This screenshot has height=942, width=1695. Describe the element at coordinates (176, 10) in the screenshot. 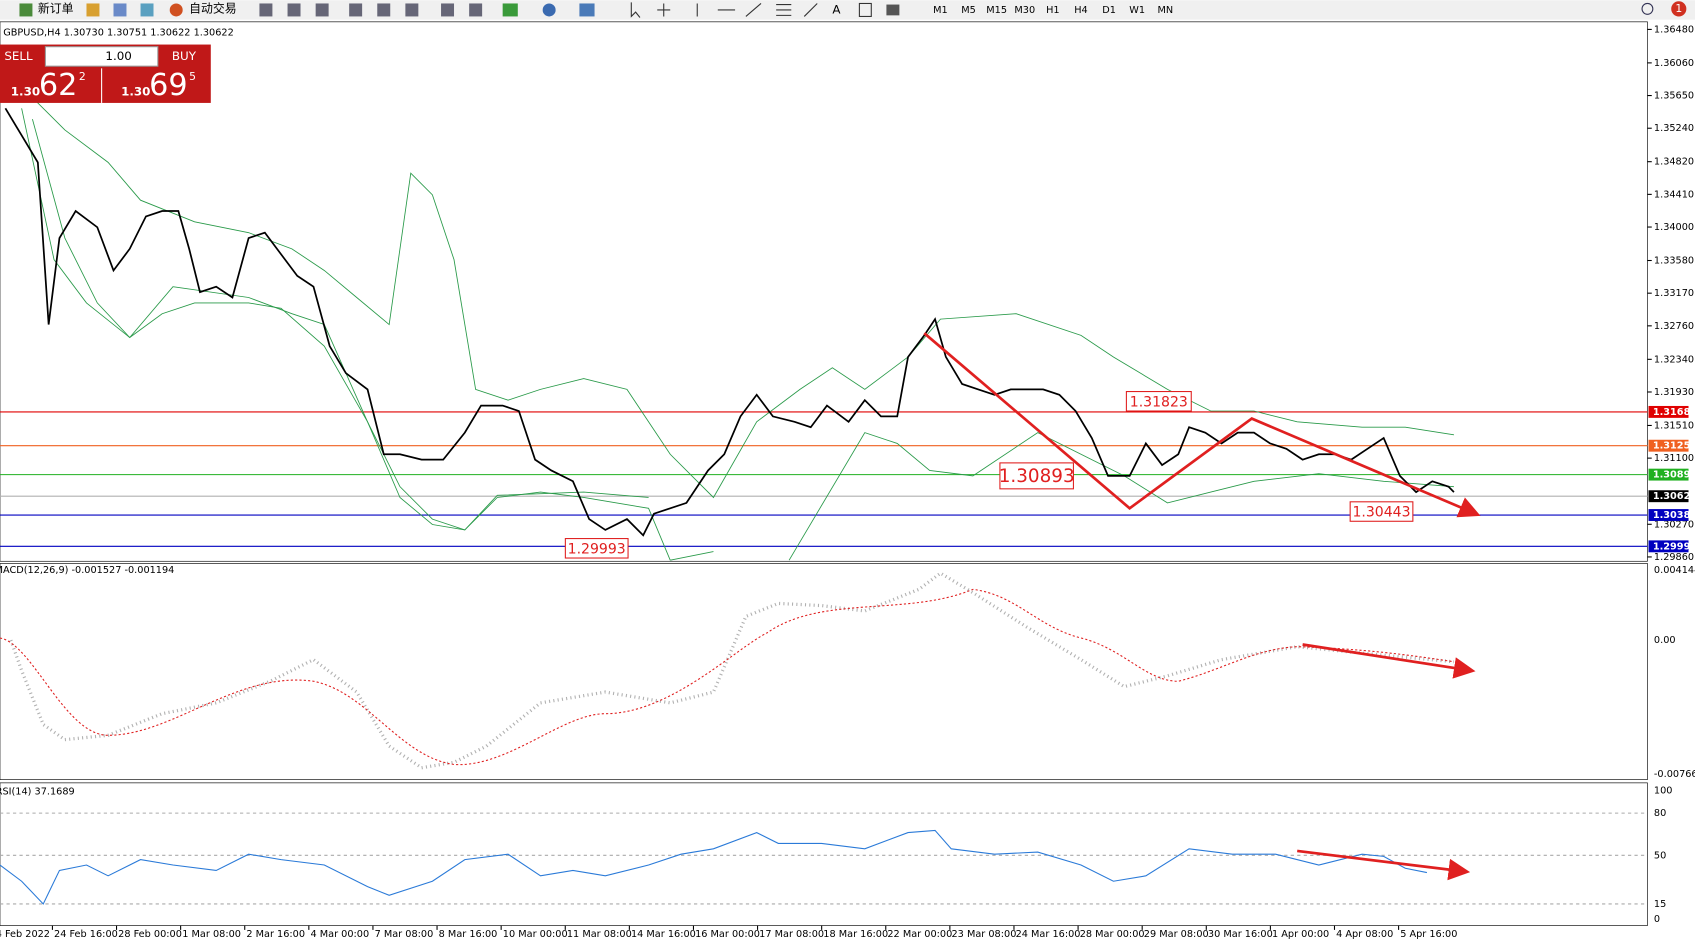

I see `auto-trading-icon` at that location.